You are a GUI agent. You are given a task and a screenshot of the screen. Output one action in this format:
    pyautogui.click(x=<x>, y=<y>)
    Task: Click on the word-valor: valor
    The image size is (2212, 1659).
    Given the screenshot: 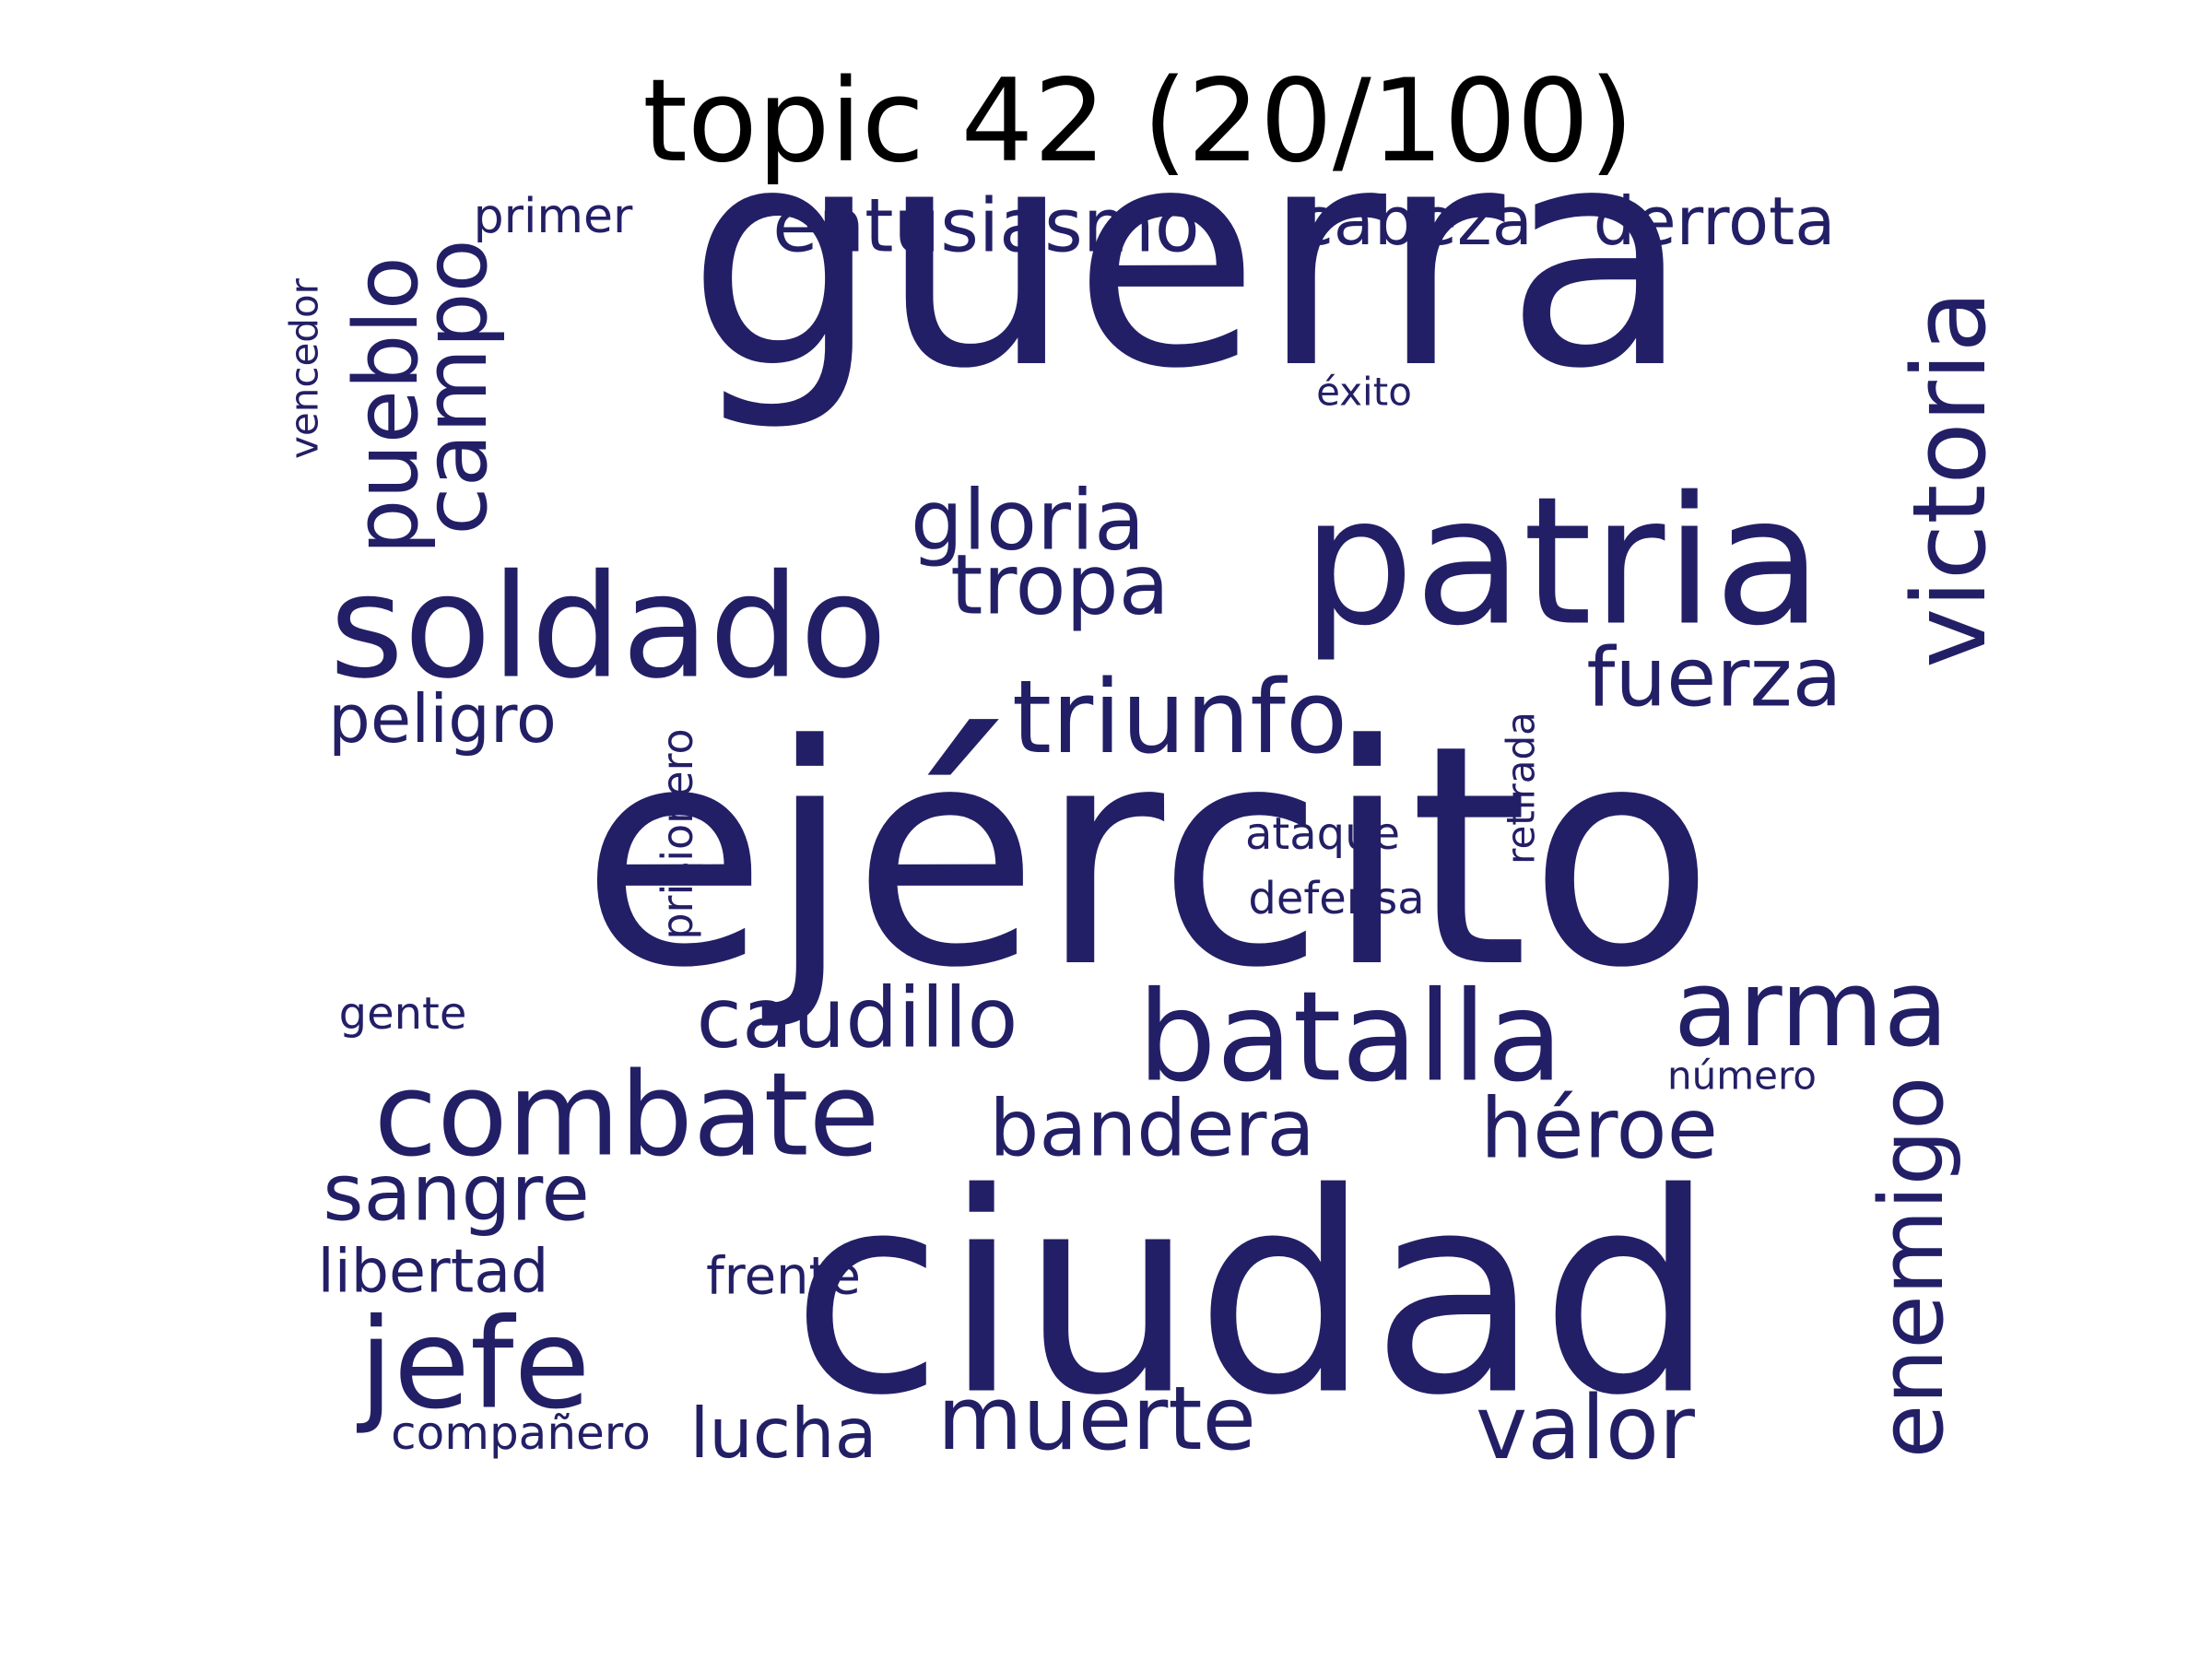 What is the action you would take?
    pyautogui.click(x=1586, y=1428)
    